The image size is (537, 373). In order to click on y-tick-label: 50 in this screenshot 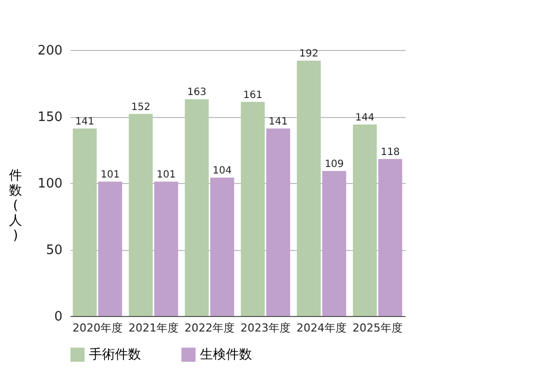, I will do `click(54, 250)`.